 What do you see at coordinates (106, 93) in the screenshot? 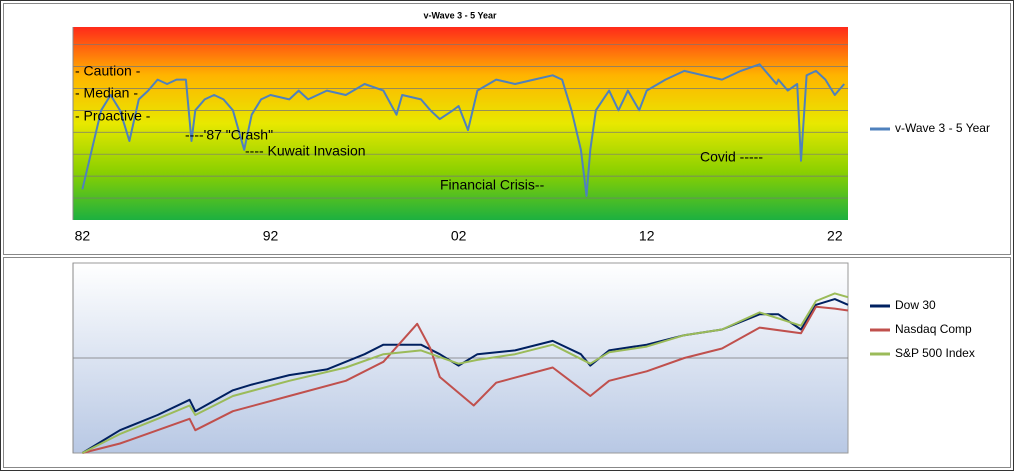
I see `annotation: - Median -` at bounding box center [106, 93].